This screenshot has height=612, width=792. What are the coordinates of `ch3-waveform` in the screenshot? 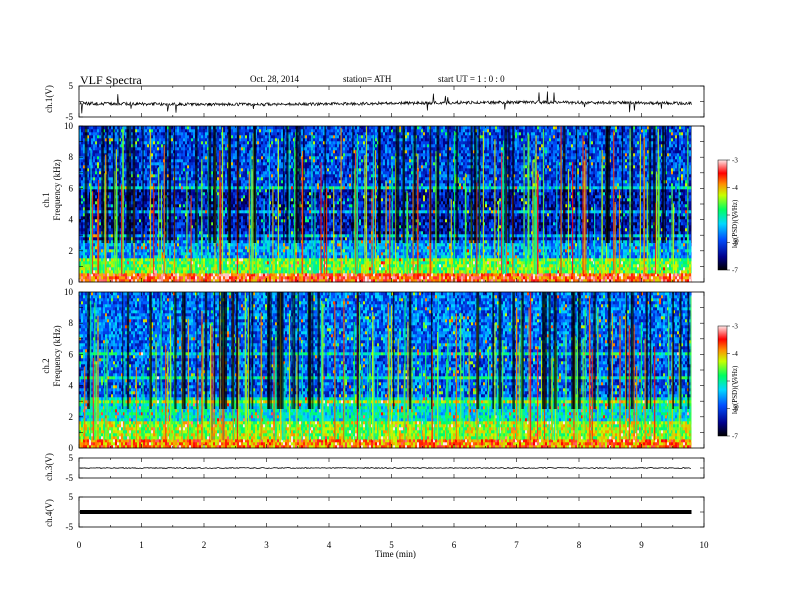 It's located at (385, 468).